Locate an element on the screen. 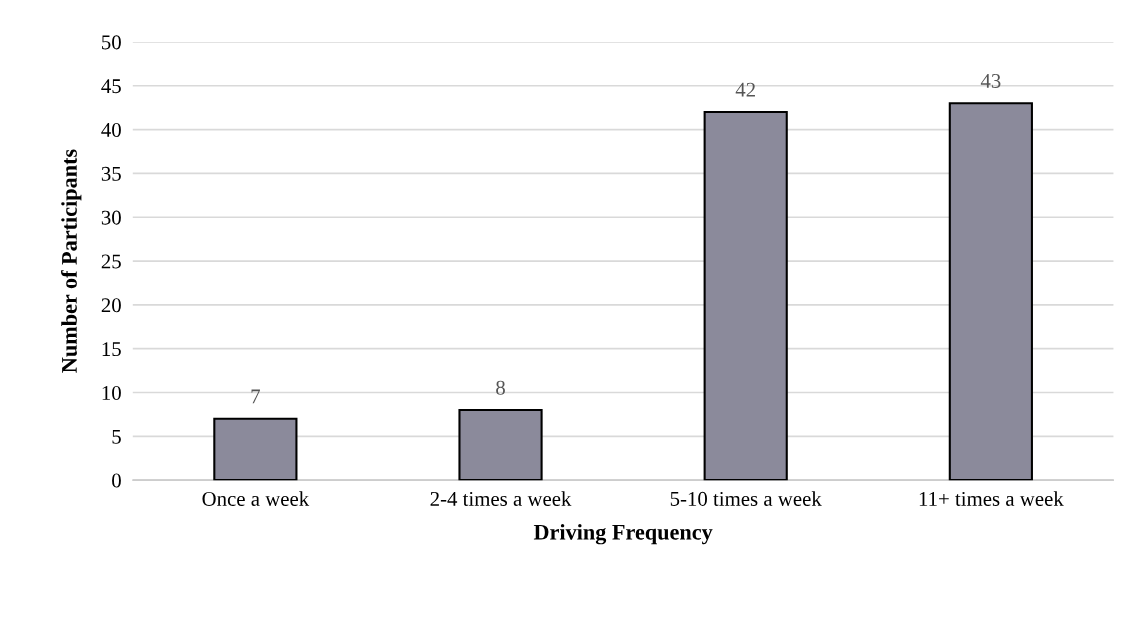 This screenshot has height=626, width=1135. x-tick-label: Once a week is located at coordinates (256, 498).